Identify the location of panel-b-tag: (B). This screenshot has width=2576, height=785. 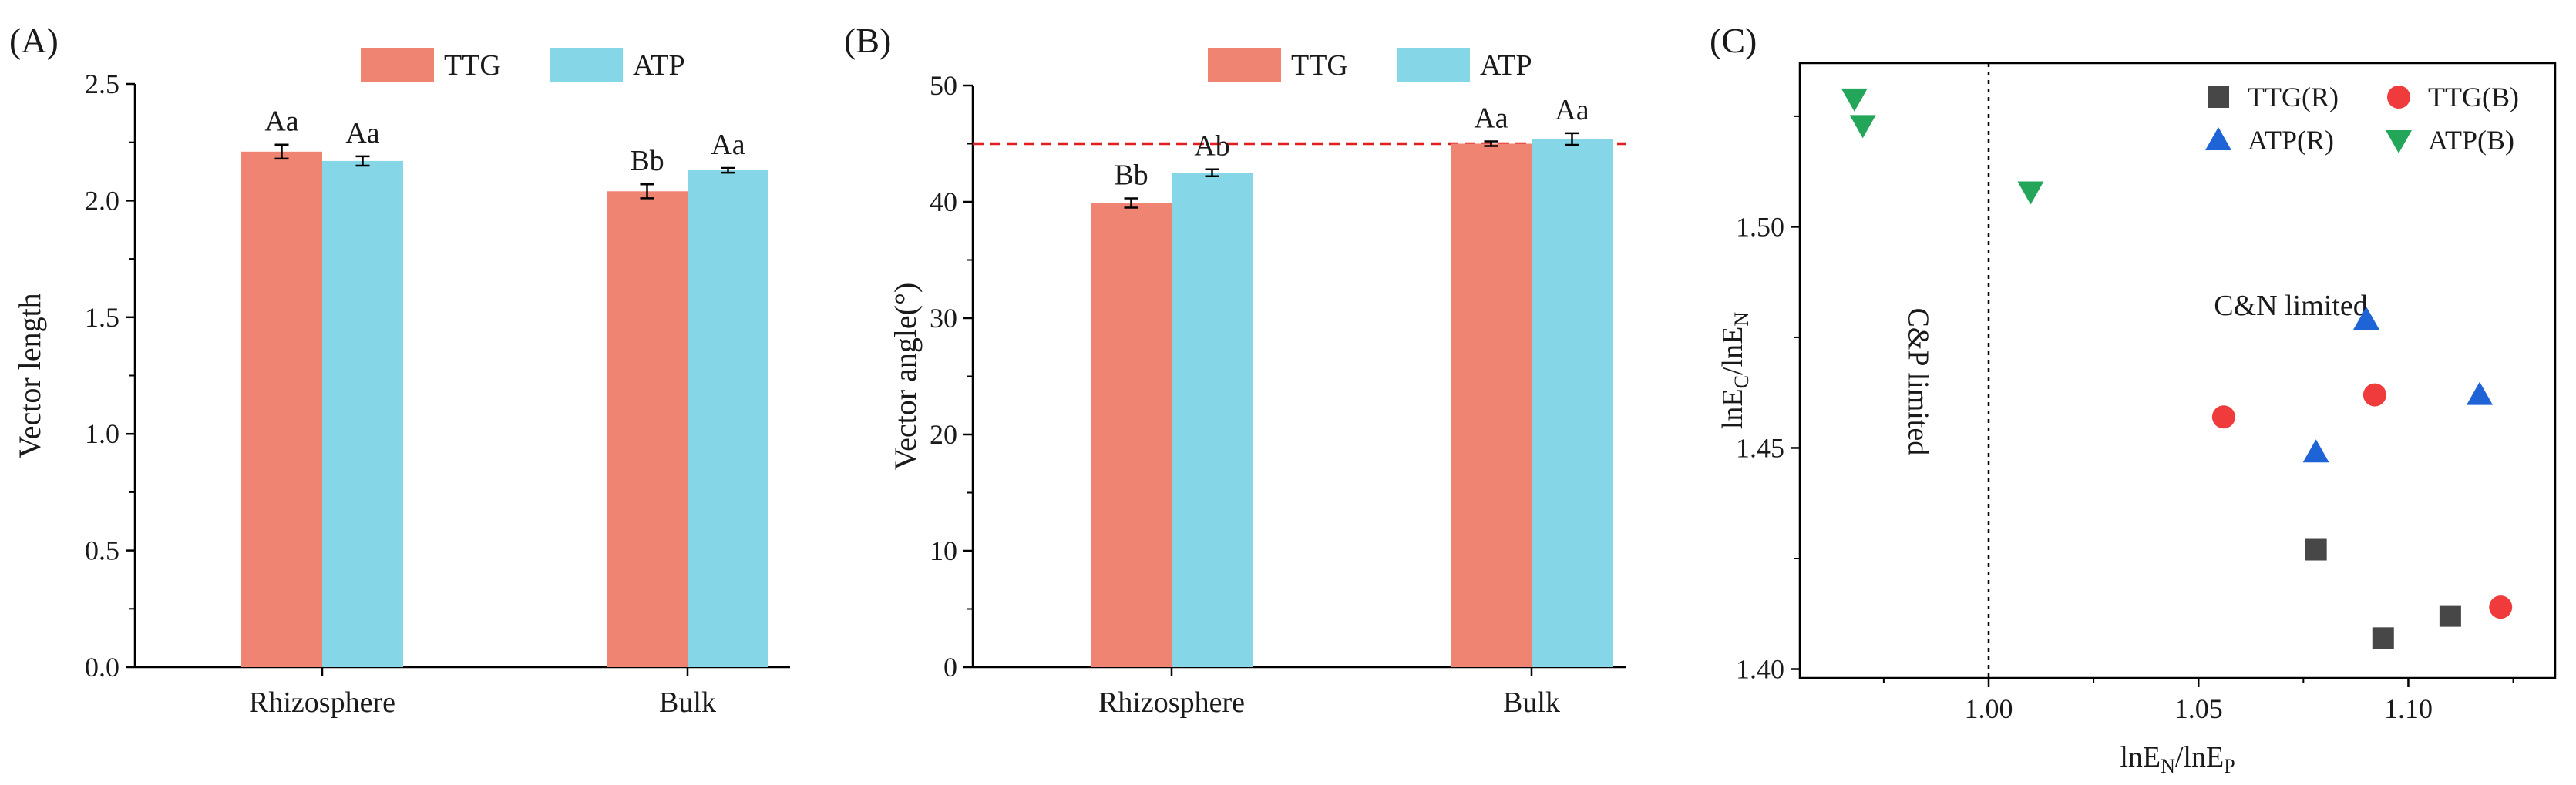
(867, 40).